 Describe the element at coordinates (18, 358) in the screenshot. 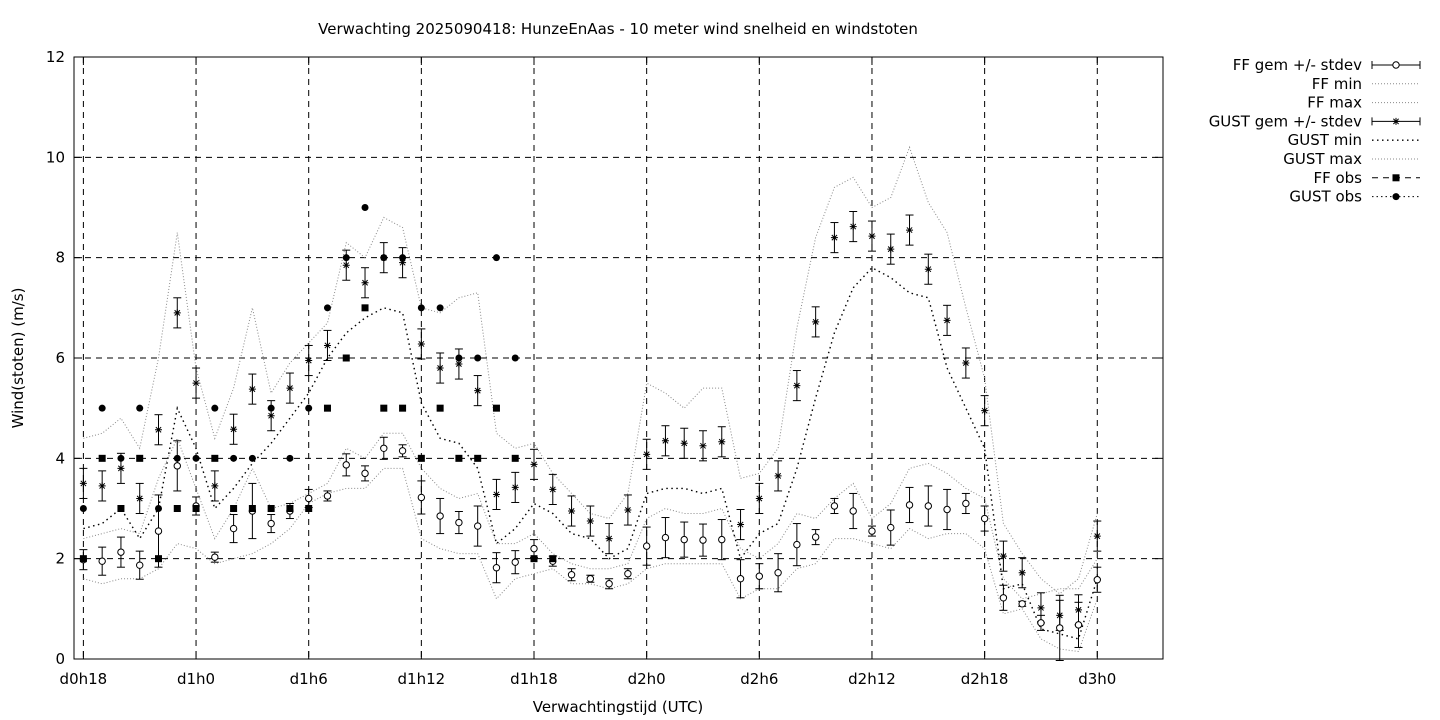

I see `y-axis-label: Wind(stoten) (m/s)` at that location.